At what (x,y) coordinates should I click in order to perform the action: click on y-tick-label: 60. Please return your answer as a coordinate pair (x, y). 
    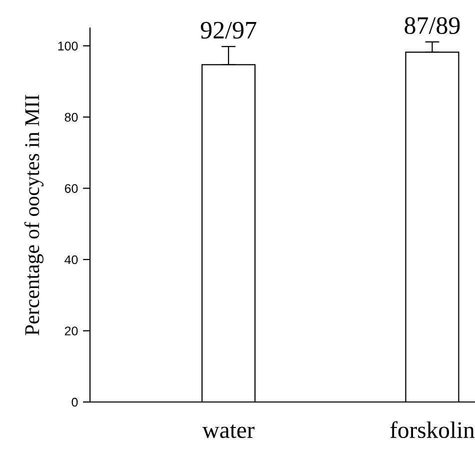
    Looking at the image, I should click on (71, 188).